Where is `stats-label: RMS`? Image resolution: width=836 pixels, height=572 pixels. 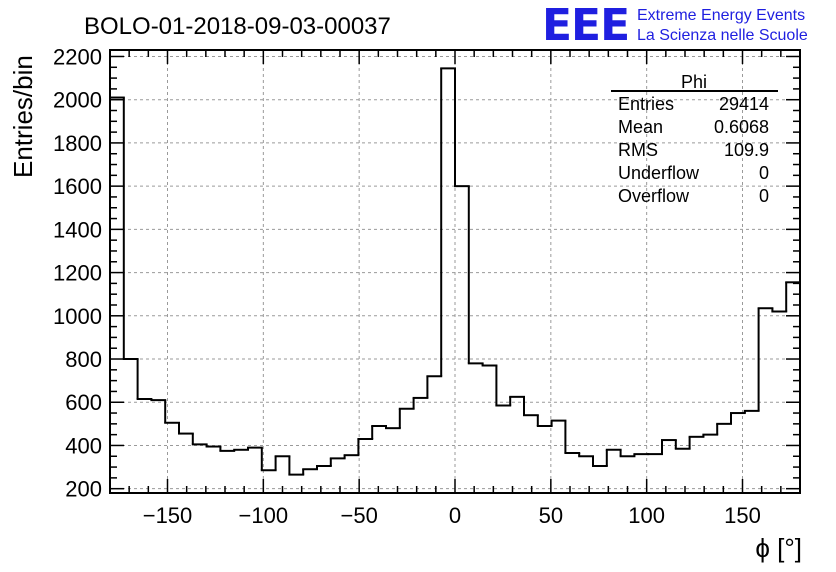
stats-label: RMS is located at coordinates (638, 150).